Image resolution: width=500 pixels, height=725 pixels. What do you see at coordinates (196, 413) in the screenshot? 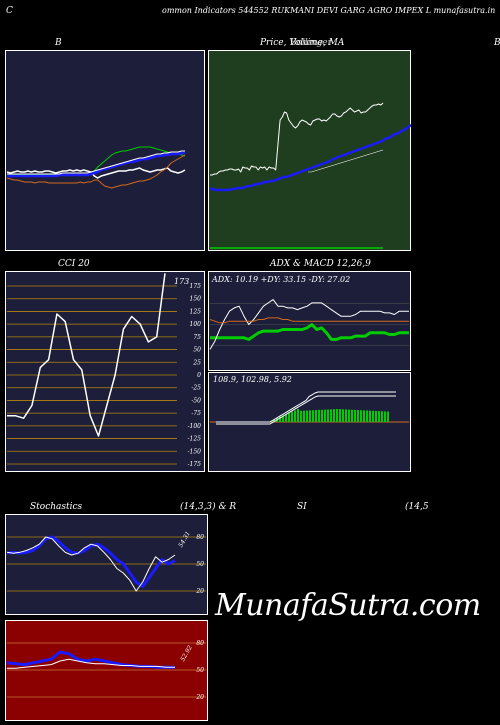
I see `cci-tick-label-10: -75` at bounding box center [196, 413].